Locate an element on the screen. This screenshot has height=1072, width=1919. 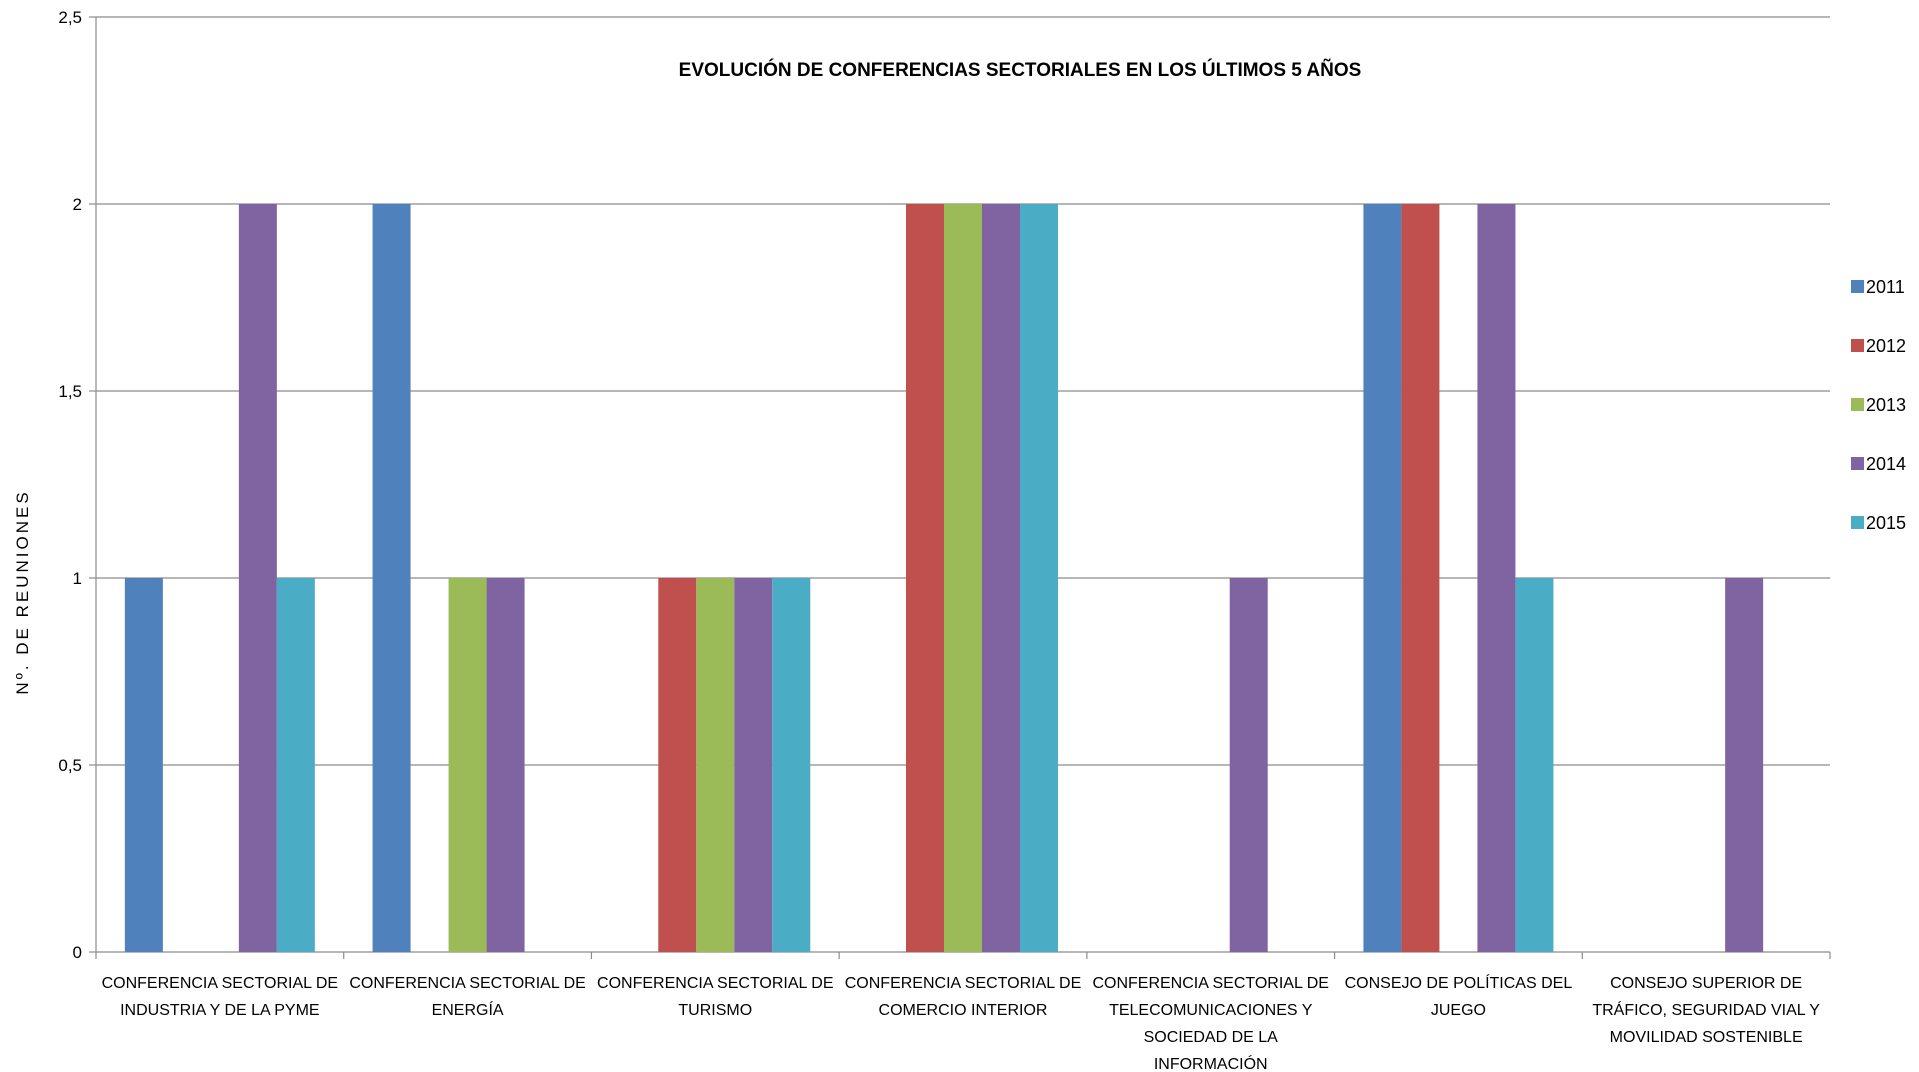
x-category-label: CONFERENCIA SECTORIAL DE TURISMO is located at coordinates (715, 997).